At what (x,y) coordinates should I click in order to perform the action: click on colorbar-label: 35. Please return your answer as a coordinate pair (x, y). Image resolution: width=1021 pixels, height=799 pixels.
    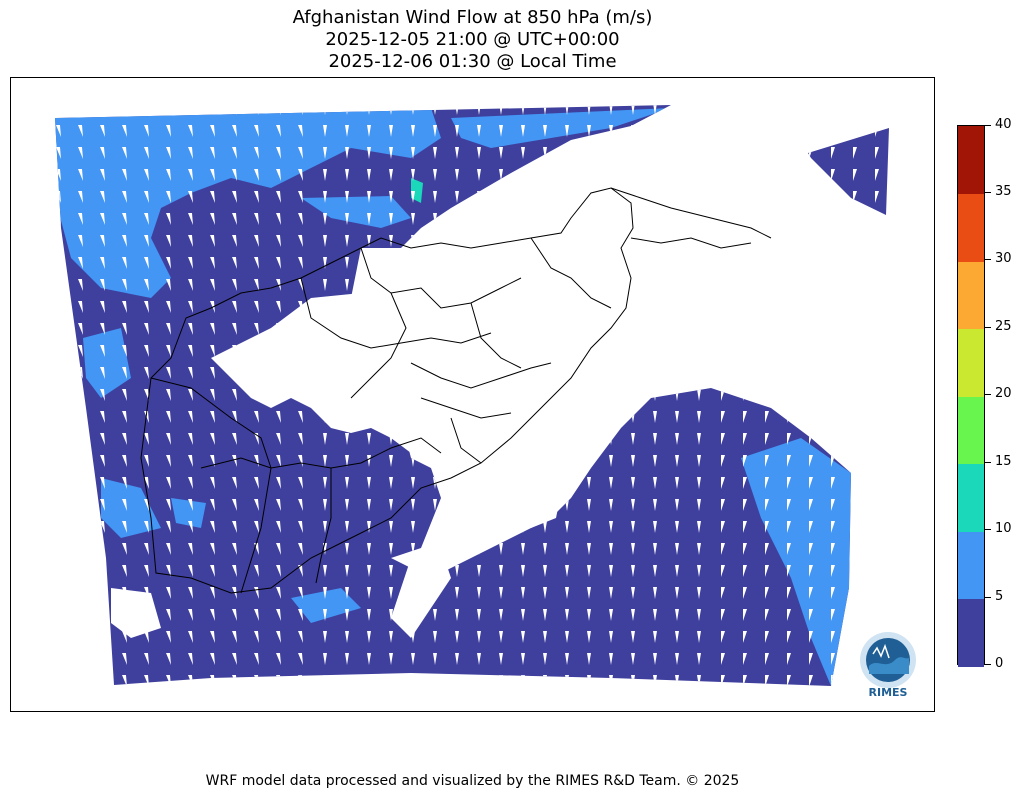
    Looking at the image, I should click on (1003, 191).